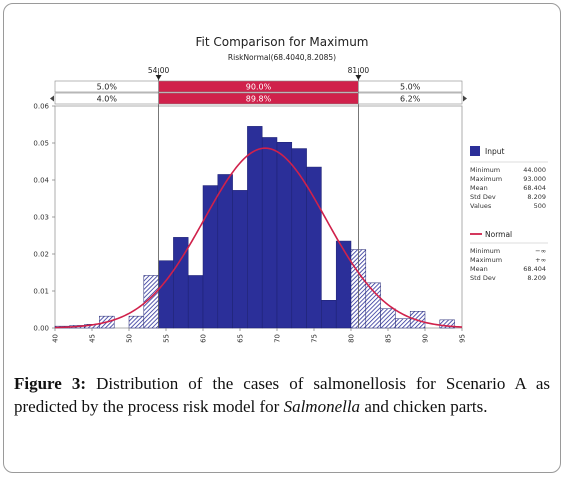 The height and width of the screenshot is (477, 564). Describe the element at coordinates (130, 338) in the screenshot. I see `x-tick-label: 50` at that location.